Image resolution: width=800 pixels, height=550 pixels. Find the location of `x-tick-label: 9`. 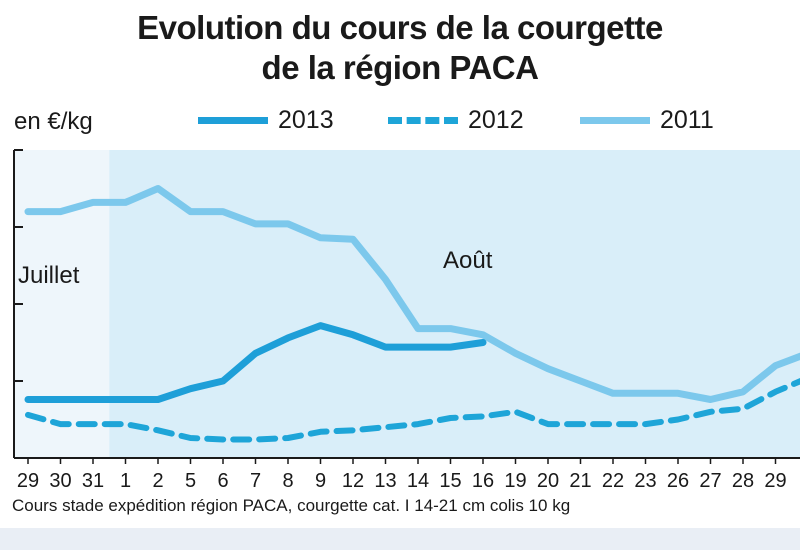

x-tick-label: 9 is located at coordinates (320, 481).